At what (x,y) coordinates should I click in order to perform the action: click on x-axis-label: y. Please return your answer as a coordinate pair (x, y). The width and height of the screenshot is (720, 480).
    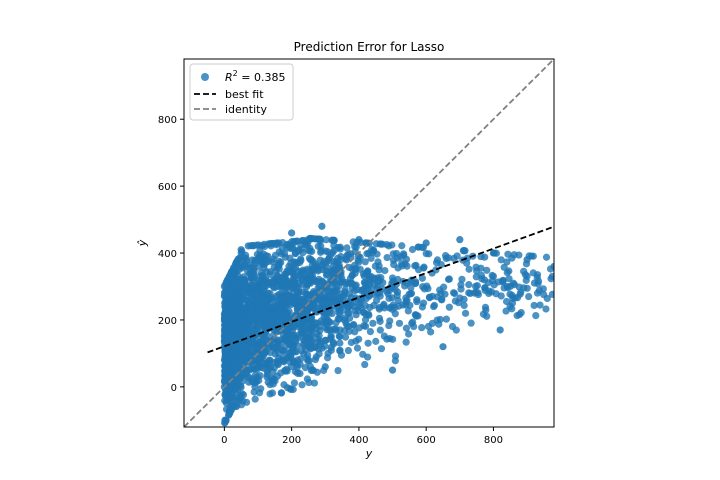
    Looking at the image, I should click on (369, 453).